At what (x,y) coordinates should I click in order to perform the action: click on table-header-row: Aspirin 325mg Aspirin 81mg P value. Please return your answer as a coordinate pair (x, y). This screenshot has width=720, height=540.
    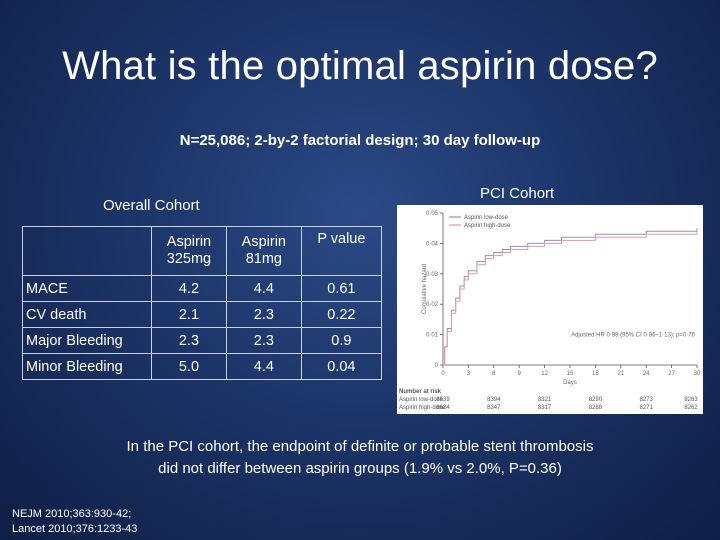
    Looking at the image, I should click on (202, 251).